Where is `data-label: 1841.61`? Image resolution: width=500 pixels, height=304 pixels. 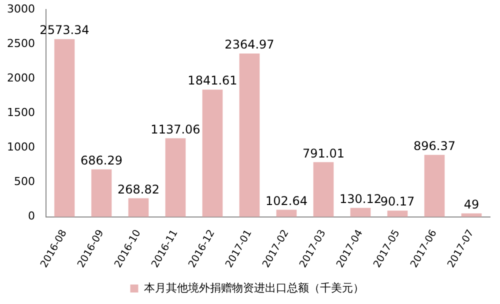 data-label: 1841.61 is located at coordinates (213, 81).